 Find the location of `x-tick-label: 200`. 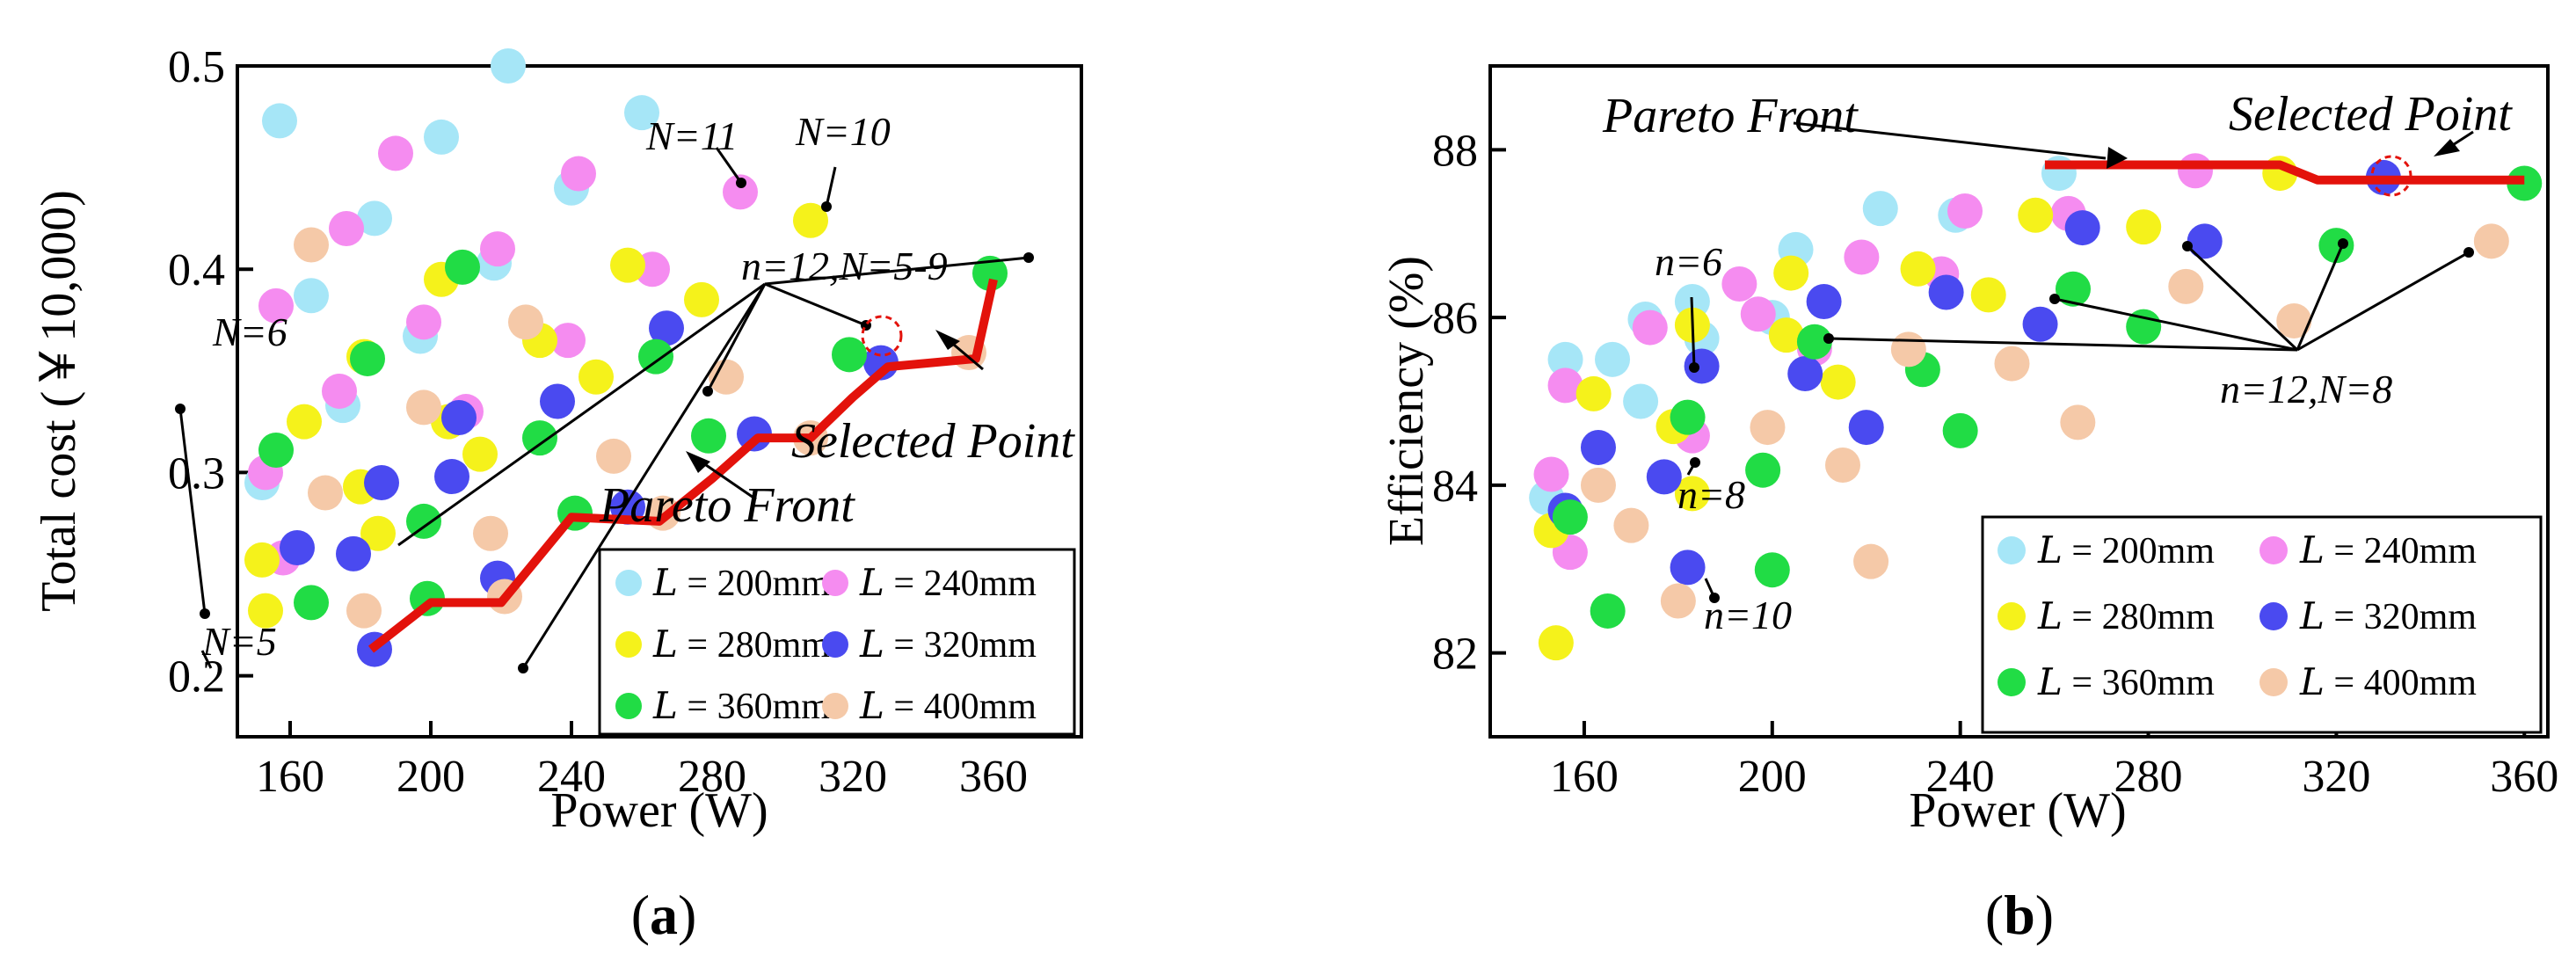

x-tick-label: 200 is located at coordinates (431, 777).